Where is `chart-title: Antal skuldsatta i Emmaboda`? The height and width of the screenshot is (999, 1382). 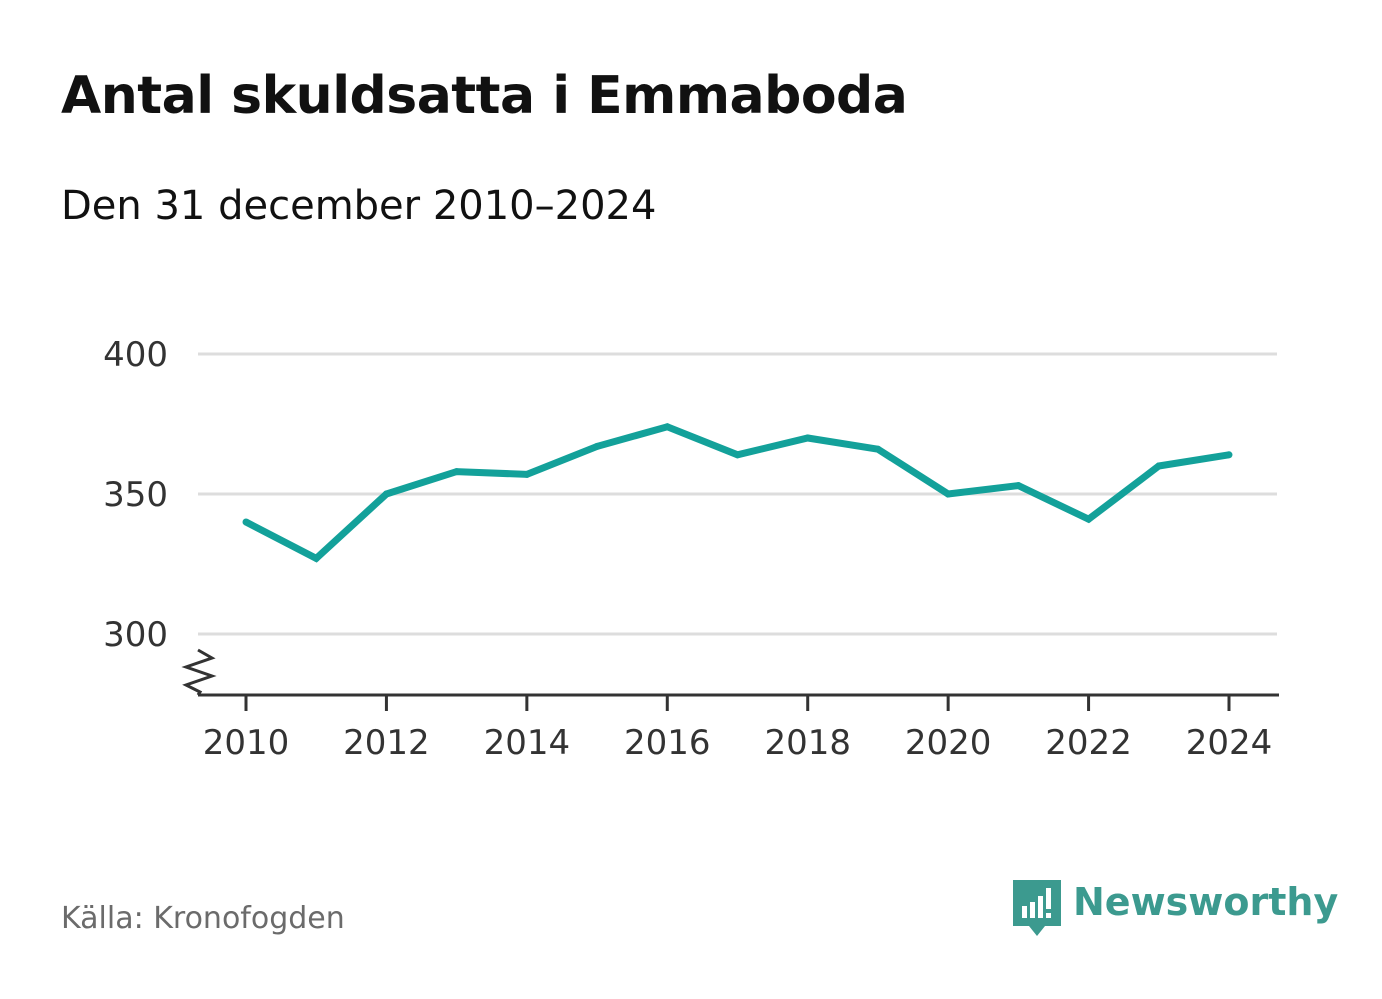
chart-title: Antal skuldsatta i Emmaboda is located at coordinates (484, 96).